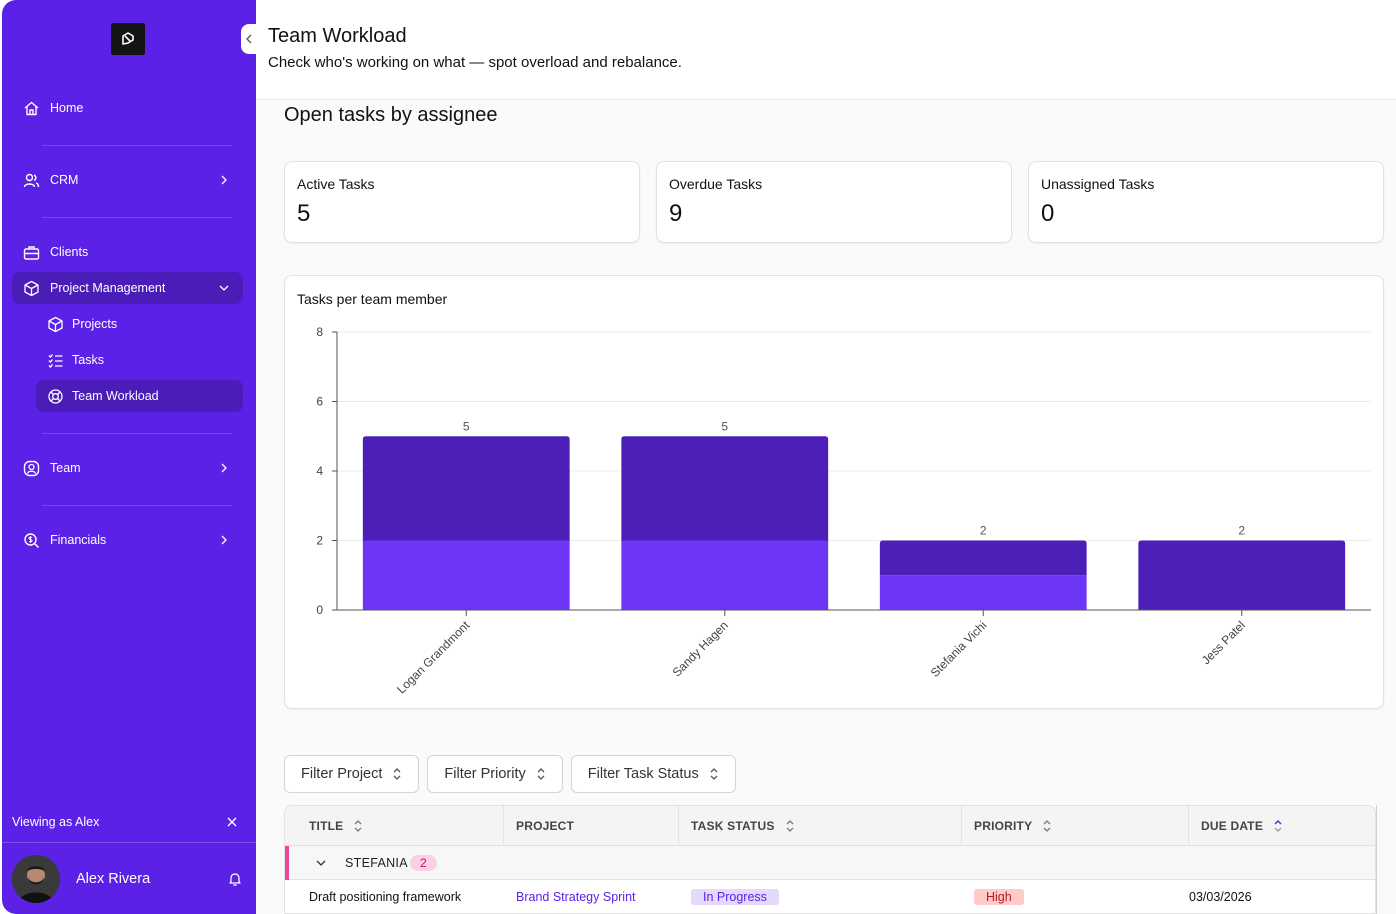  Describe the element at coordinates (1003, 826) in the screenshot. I see `column-label: PRIORITY` at that location.